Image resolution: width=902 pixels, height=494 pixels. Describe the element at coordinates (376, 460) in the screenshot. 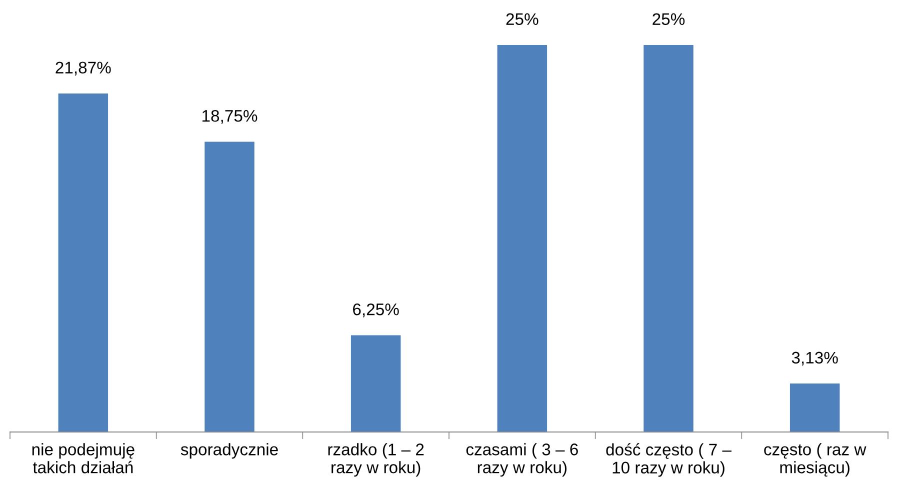

I see `x-tick-label: rzadko (1 – 2 razy w roku)` at that location.